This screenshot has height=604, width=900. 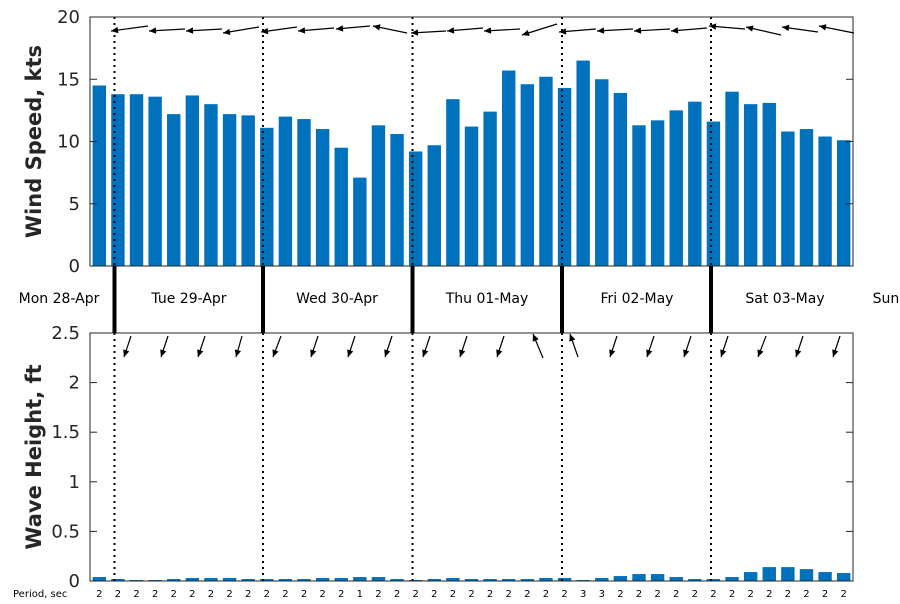 What do you see at coordinates (695, 594) in the screenshot?
I see `period-value-32: 2` at bounding box center [695, 594].